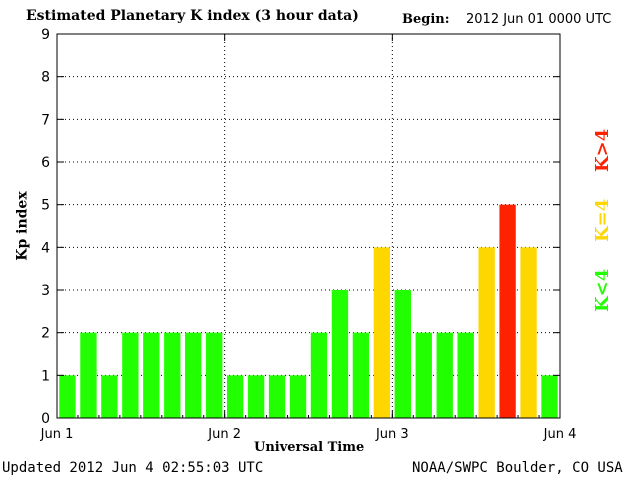 The height and width of the screenshot is (480, 640). Describe the element at coordinates (45, 206) in the screenshot. I see `y-tick-label: 5` at that location.